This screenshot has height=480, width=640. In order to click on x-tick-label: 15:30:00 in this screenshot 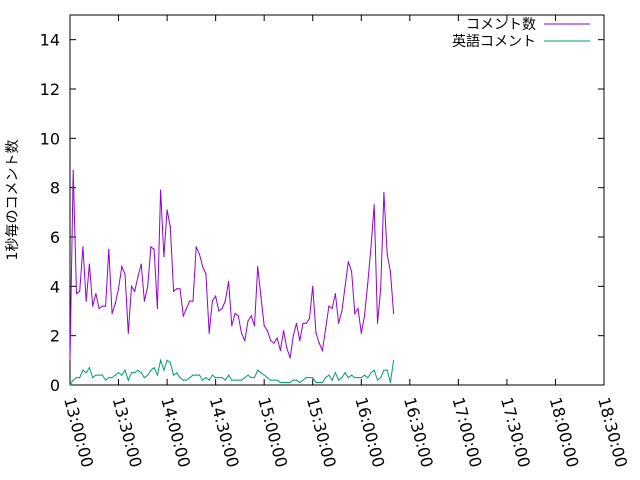, I will do `click(321, 432)`.